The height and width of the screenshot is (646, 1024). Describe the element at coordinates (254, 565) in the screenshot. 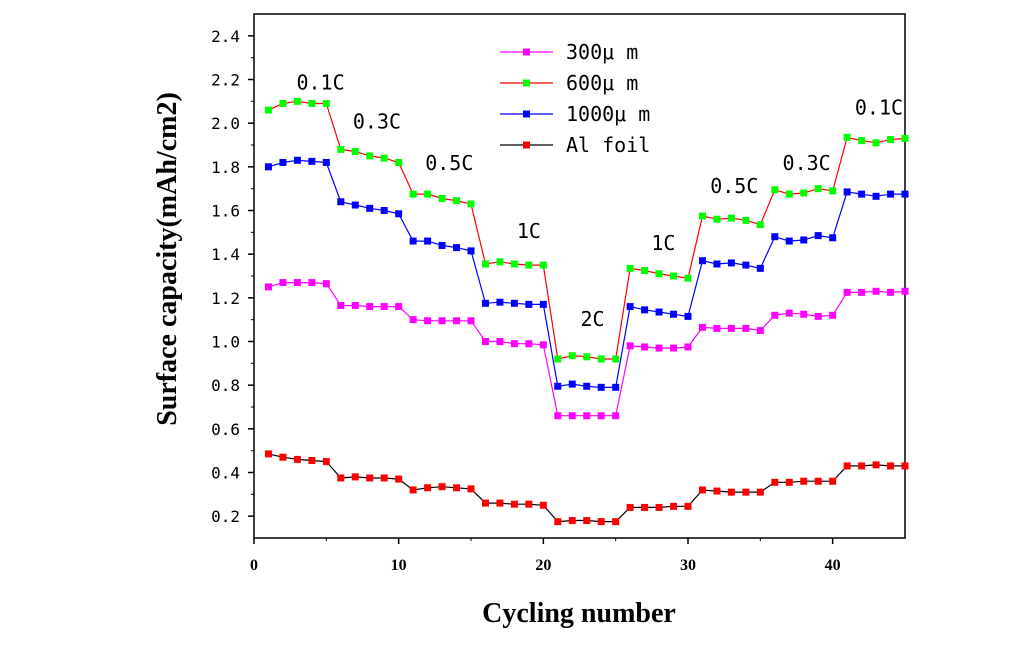

I see `x-tick-label: 0` at that location.